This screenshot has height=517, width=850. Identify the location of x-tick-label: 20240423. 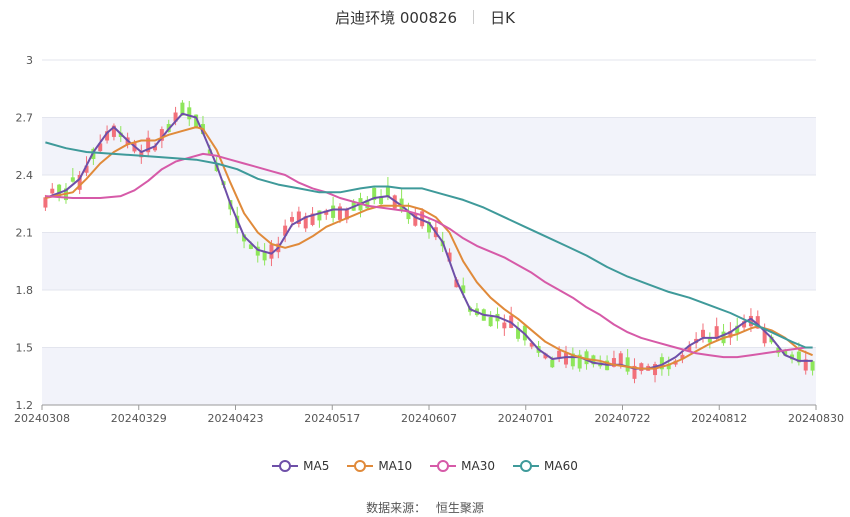
(236, 418).